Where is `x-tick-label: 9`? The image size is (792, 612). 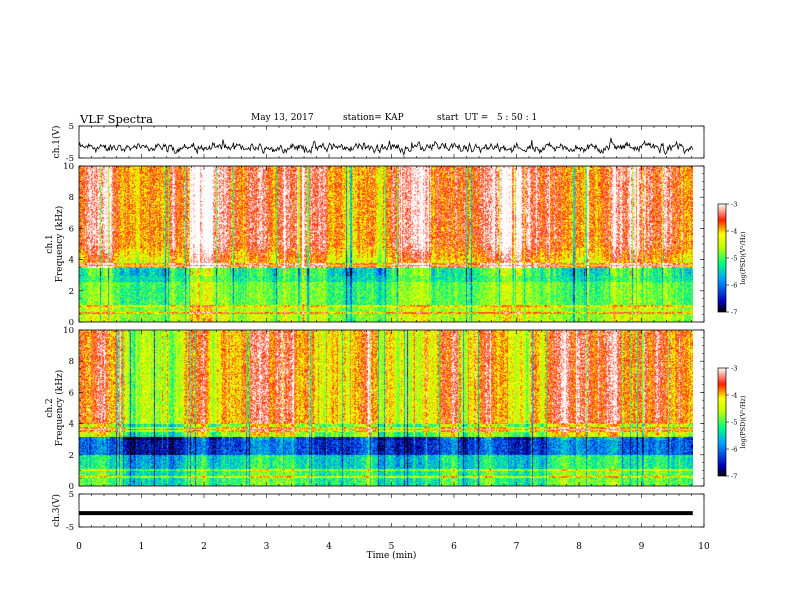
x-tick-label: 9 is located at coordinates (642, 547).